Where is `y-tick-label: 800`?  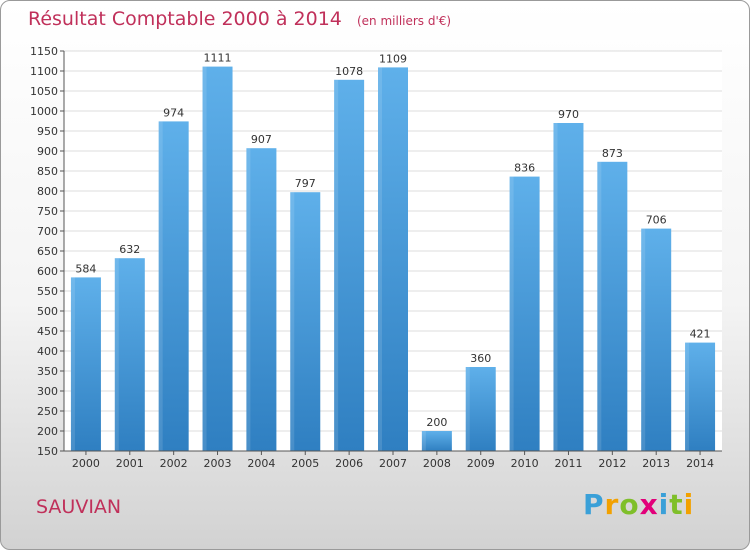 y-tick-label: 800 is located at coordinates (47, 191).